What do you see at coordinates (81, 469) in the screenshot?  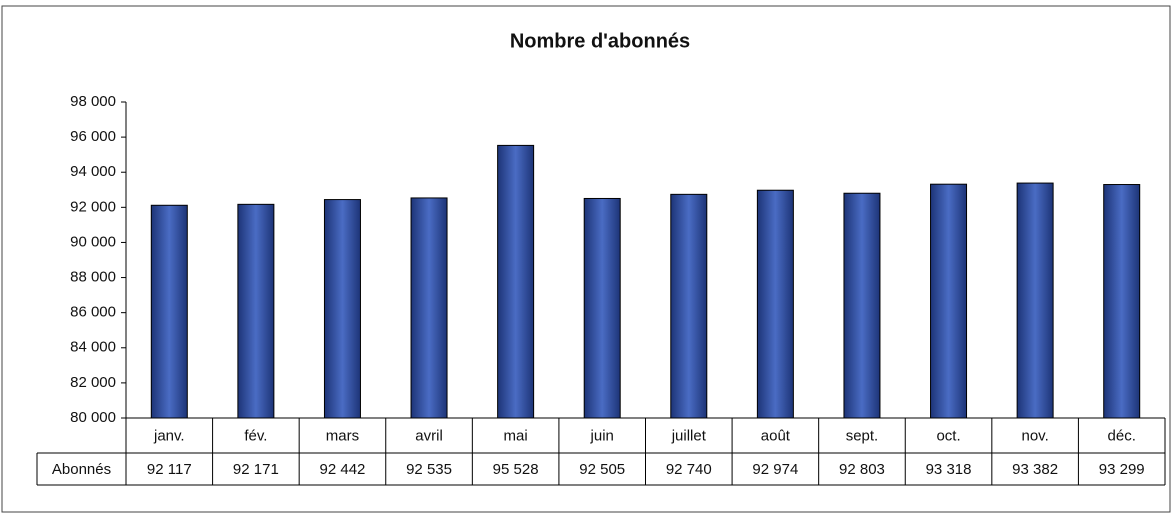 I see `legend-label: Abonnés` at bounding box center [81, 469].